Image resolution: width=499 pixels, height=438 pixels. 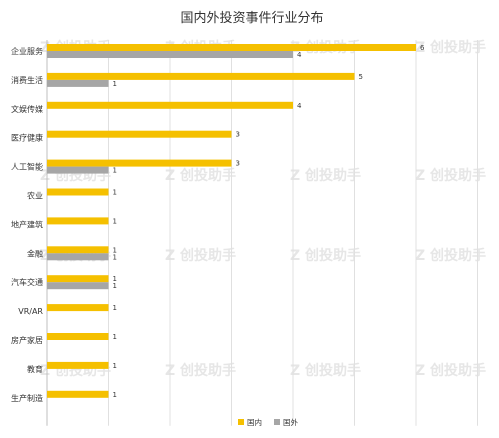 What do you see at coordinates (254, 422) in the screenshot?
I see `legend-label: 国内` at bounding box center [254, 422].